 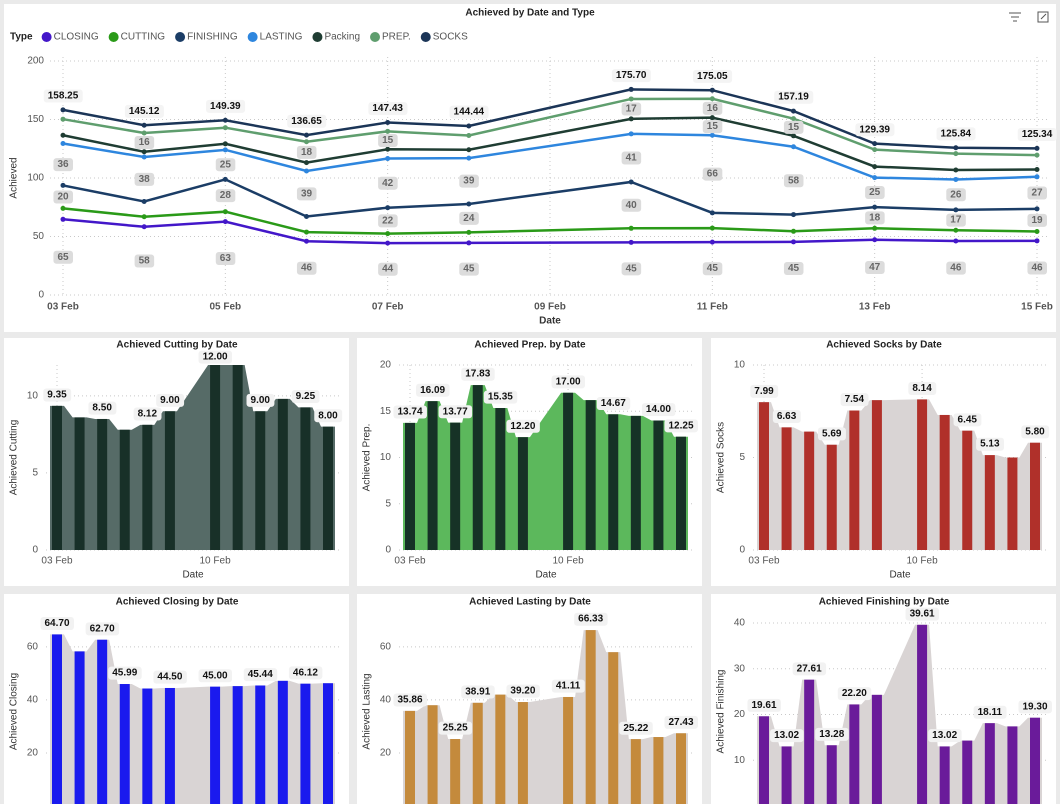 I want to click on data-label: 36, so click(x=63, y=164).